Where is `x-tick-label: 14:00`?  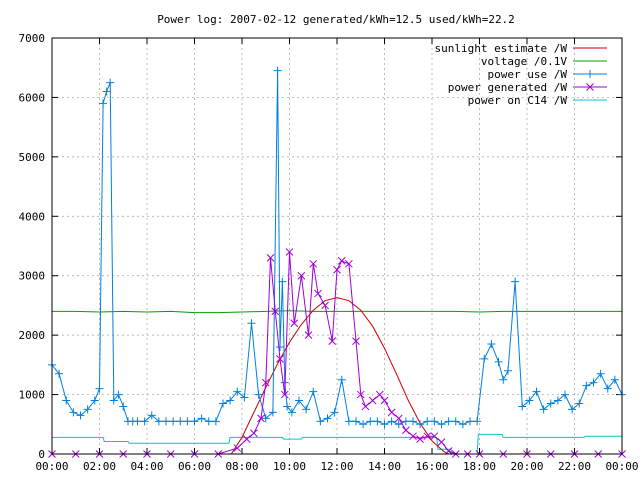
x-tick-label: 14:00 is located at coordinates (384, 466).